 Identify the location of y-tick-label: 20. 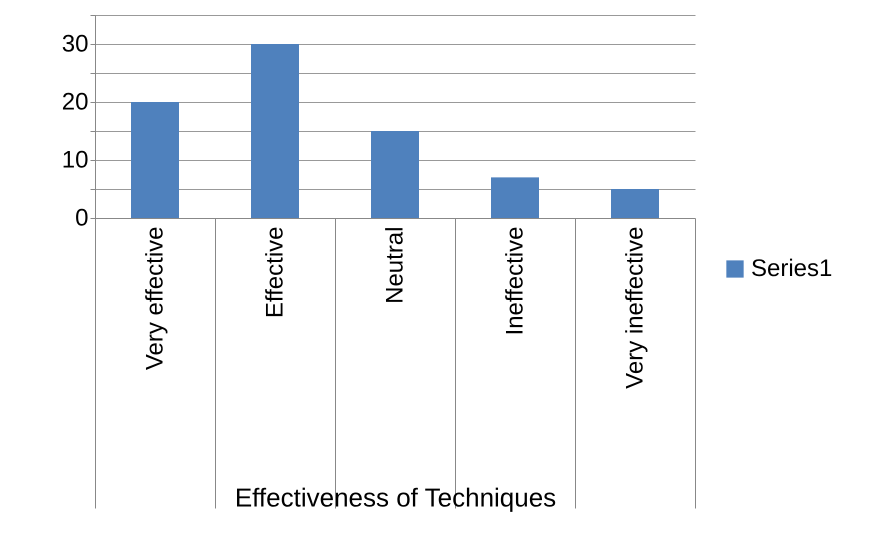
(75, 102).